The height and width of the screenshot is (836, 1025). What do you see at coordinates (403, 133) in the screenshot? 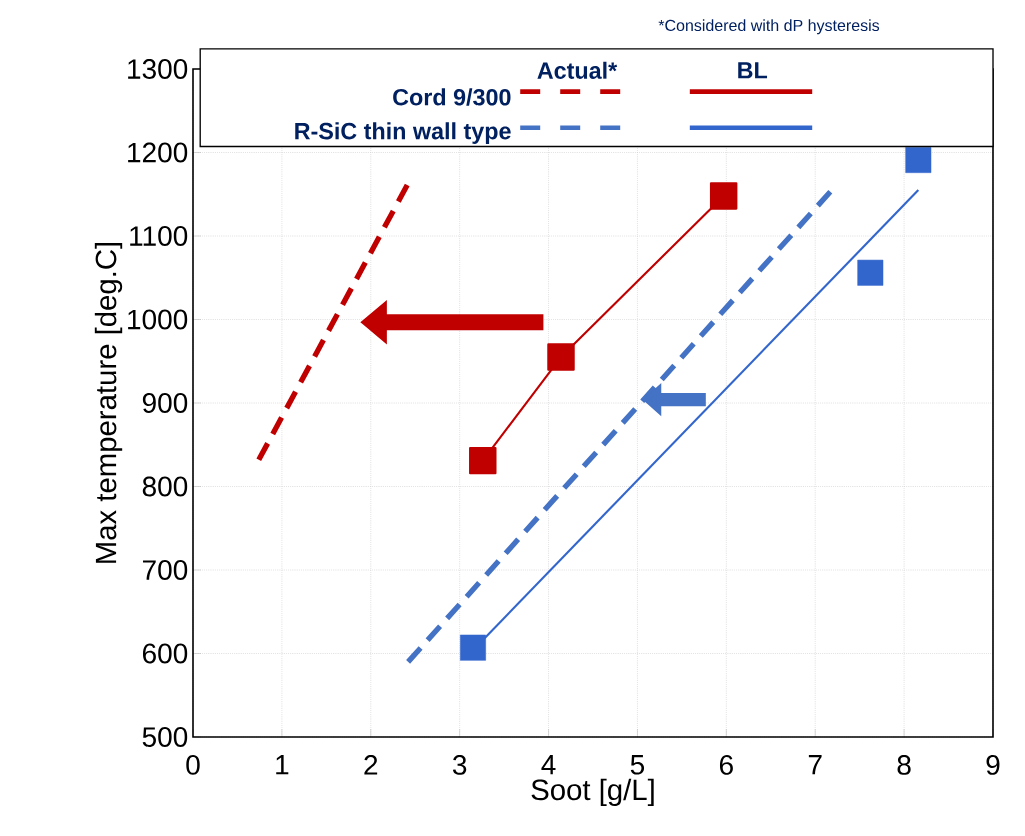
I see `legend-label: R-SiC thin wall type` at bounding box center [403, 133].